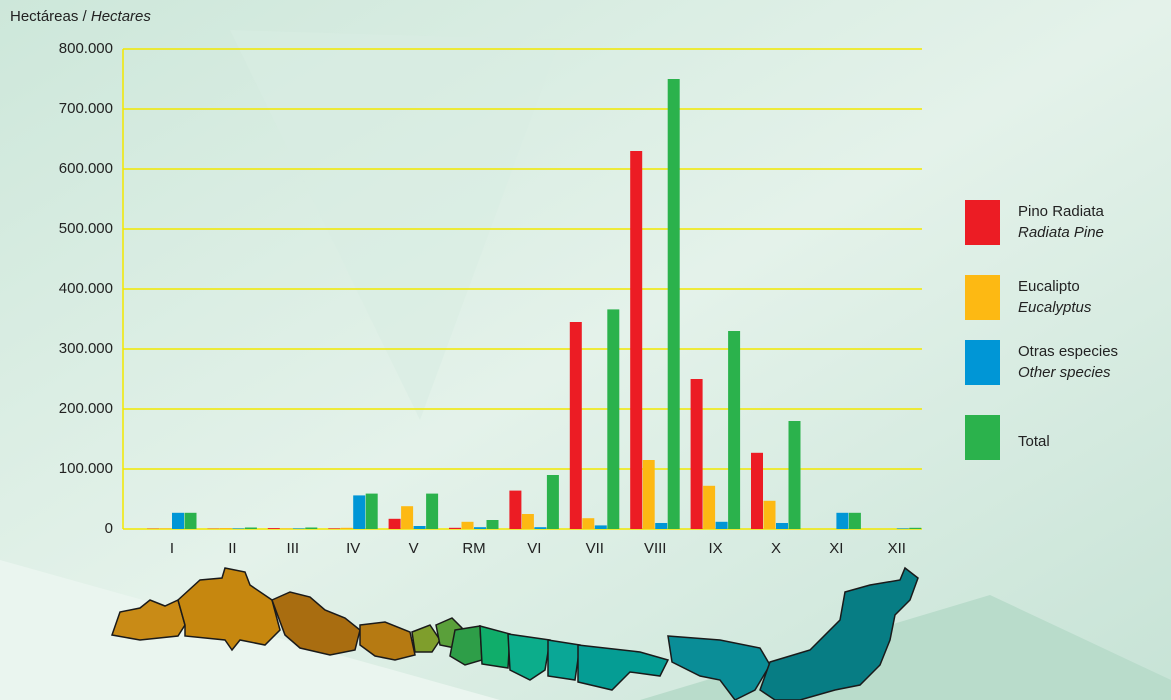 This screenshot has height=700, width=1171. I want to click on y-axis-label: Hectáreas / Hectares, so click(80, 16).